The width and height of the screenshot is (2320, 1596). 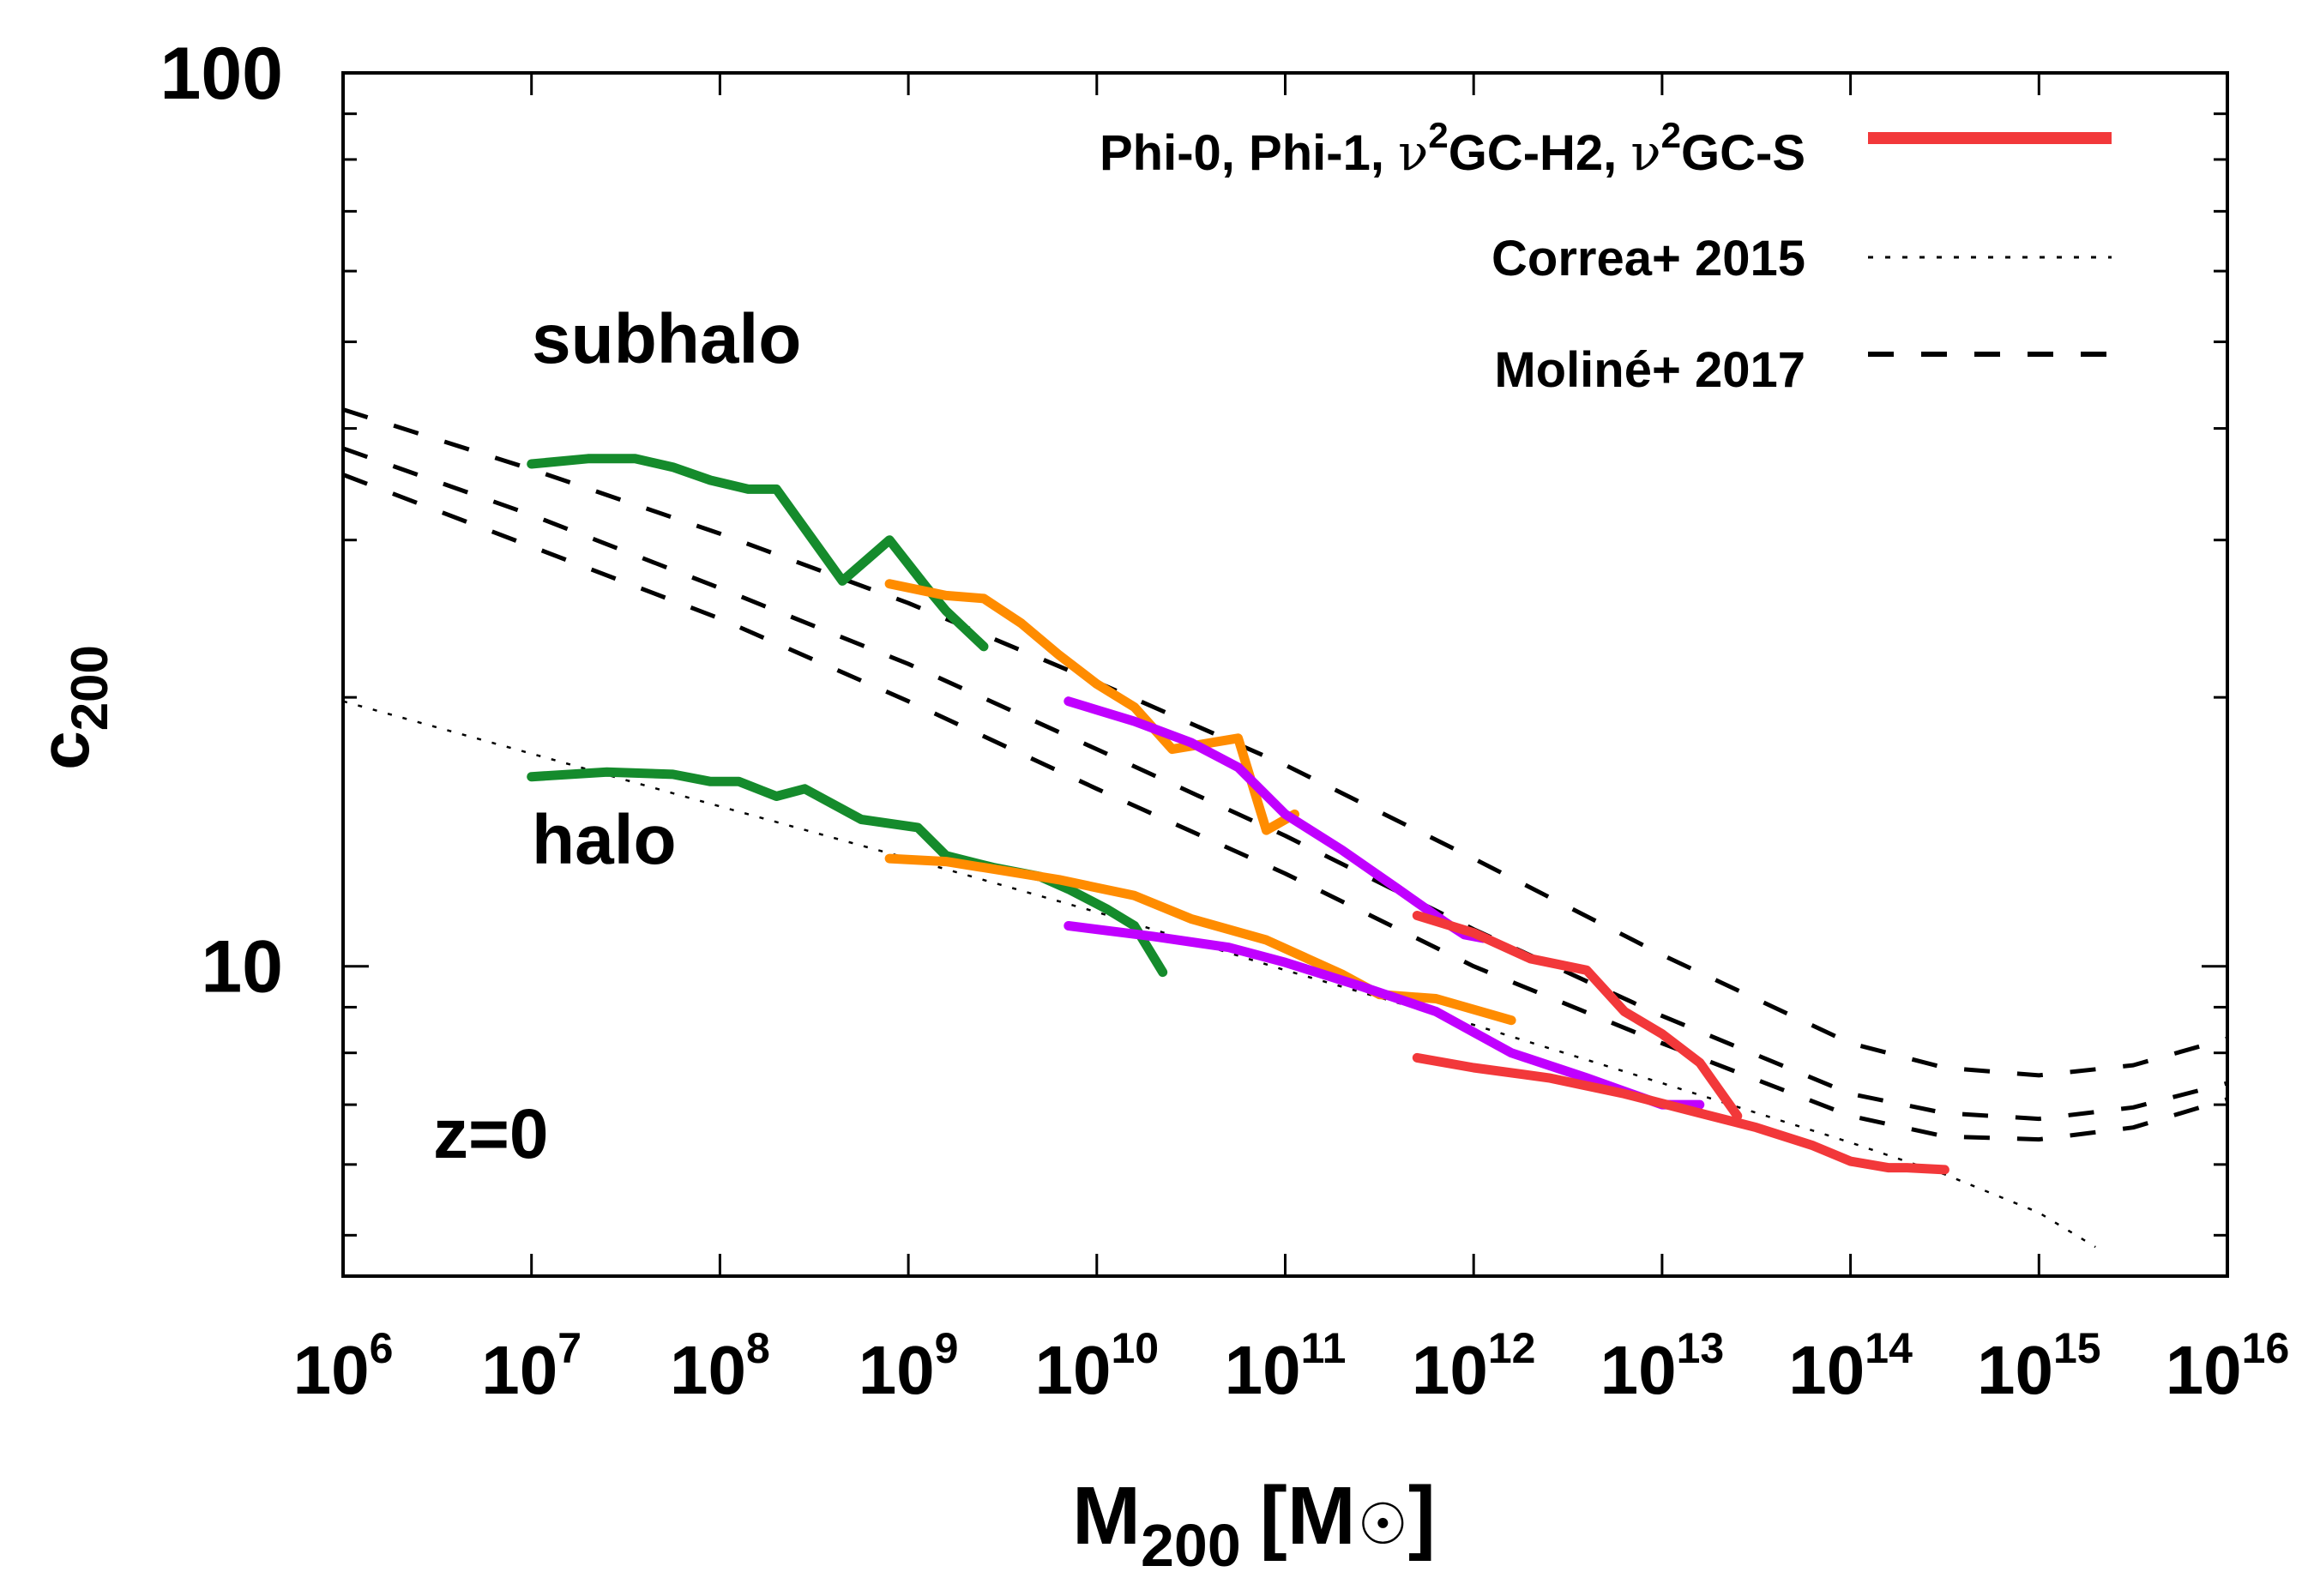 I want to click on annotation-halo: halo, so click(x=604, y=840).